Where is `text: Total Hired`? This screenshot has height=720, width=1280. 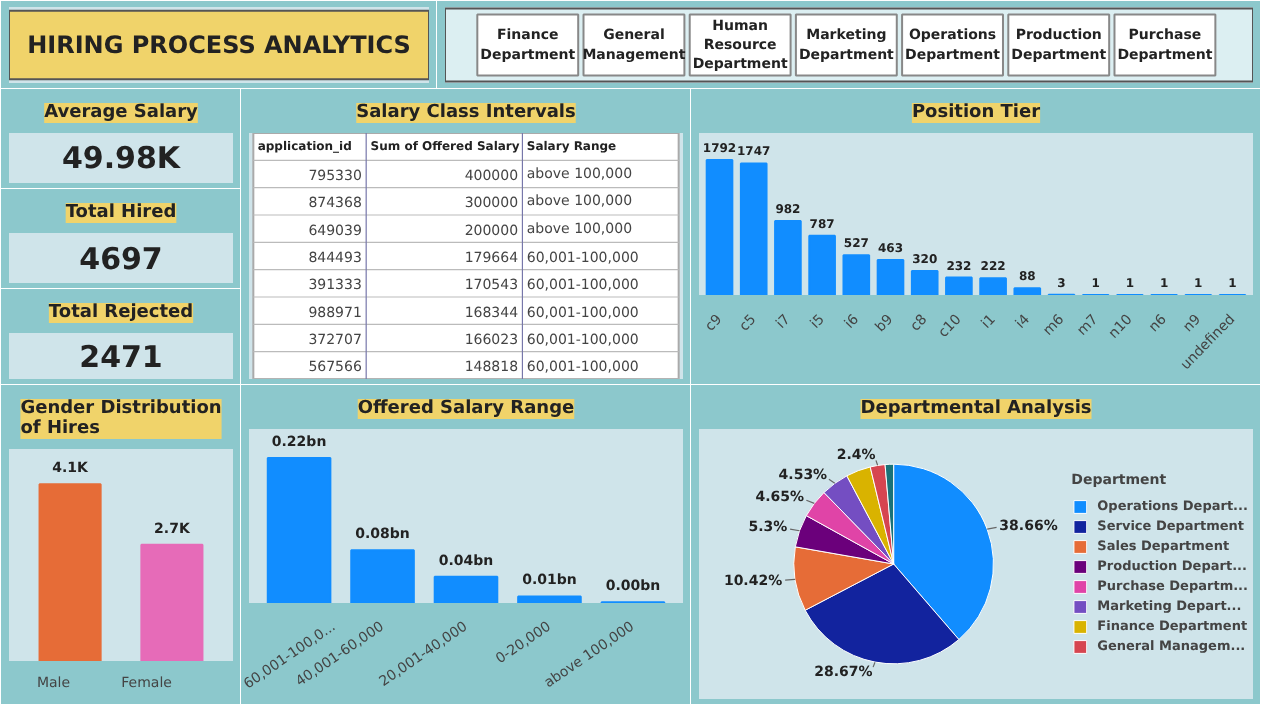 text: Total Hired is located at coordinates (121, 213).